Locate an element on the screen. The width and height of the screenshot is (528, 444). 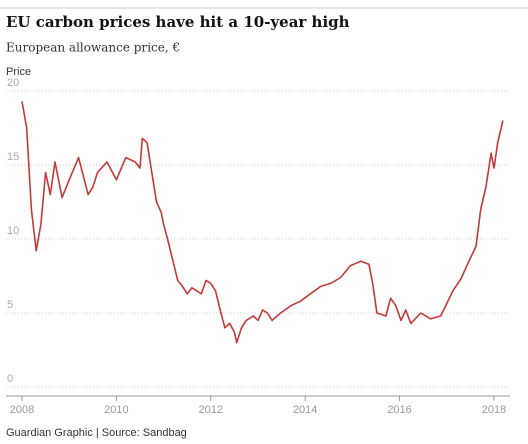
y-tick-label: 5 is located at coordinates (10, 305).